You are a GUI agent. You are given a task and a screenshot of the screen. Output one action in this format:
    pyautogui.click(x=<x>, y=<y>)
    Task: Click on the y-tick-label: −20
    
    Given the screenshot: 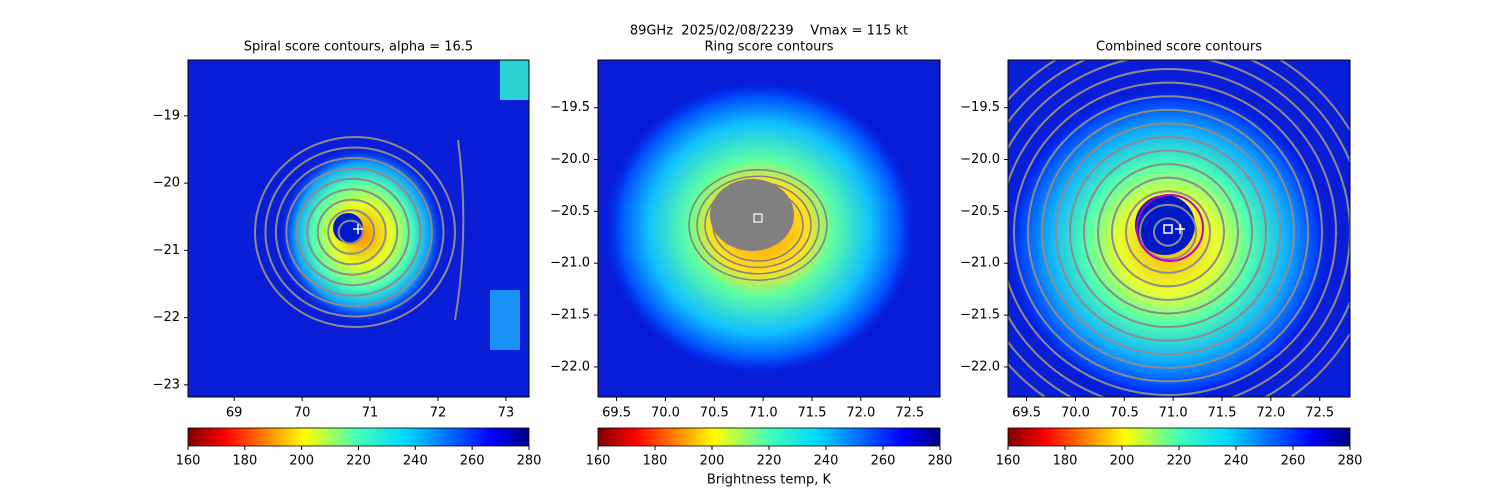 What is the action you would take?
    pyautogui.click(x=166, y=183)
    